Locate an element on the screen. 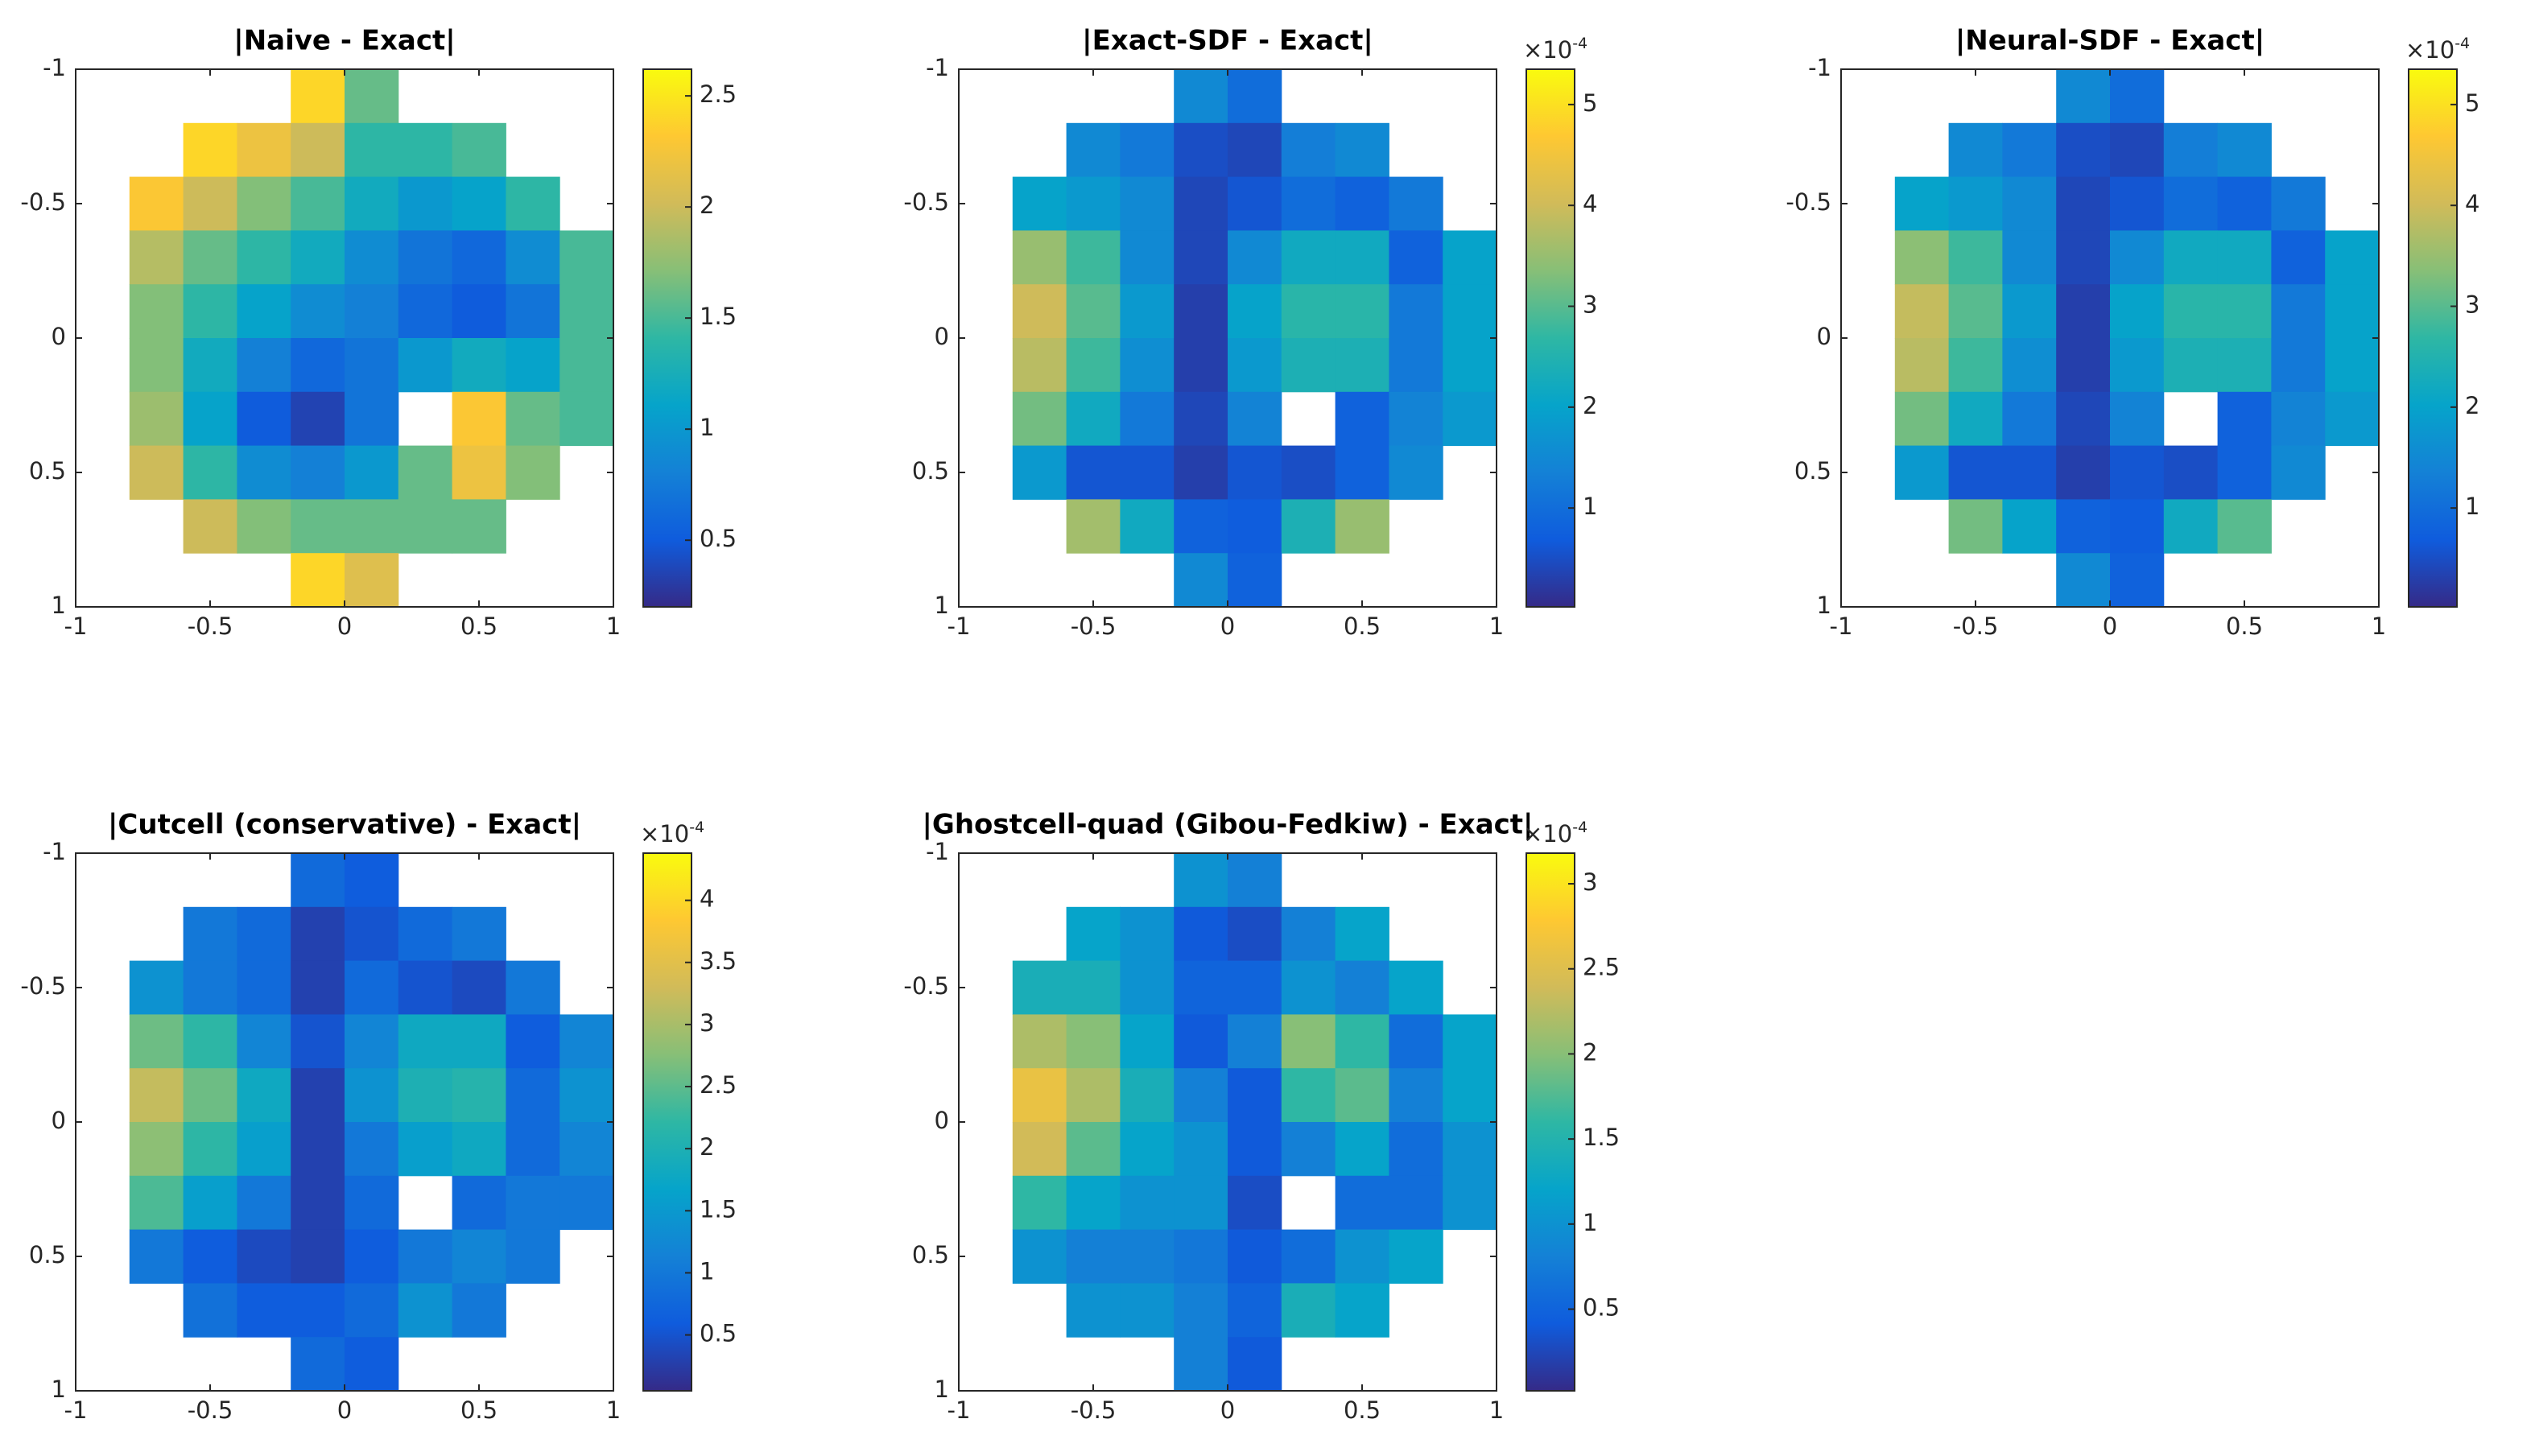 This screenshot has width=2535, height=1456. y-tick-label: 0 is located at coordinates (942, 1120).